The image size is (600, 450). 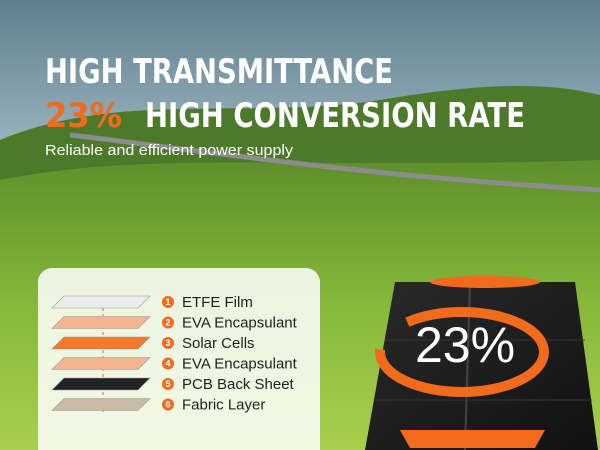 I want to click on layer-number: 2, so click(x=167, y=322).